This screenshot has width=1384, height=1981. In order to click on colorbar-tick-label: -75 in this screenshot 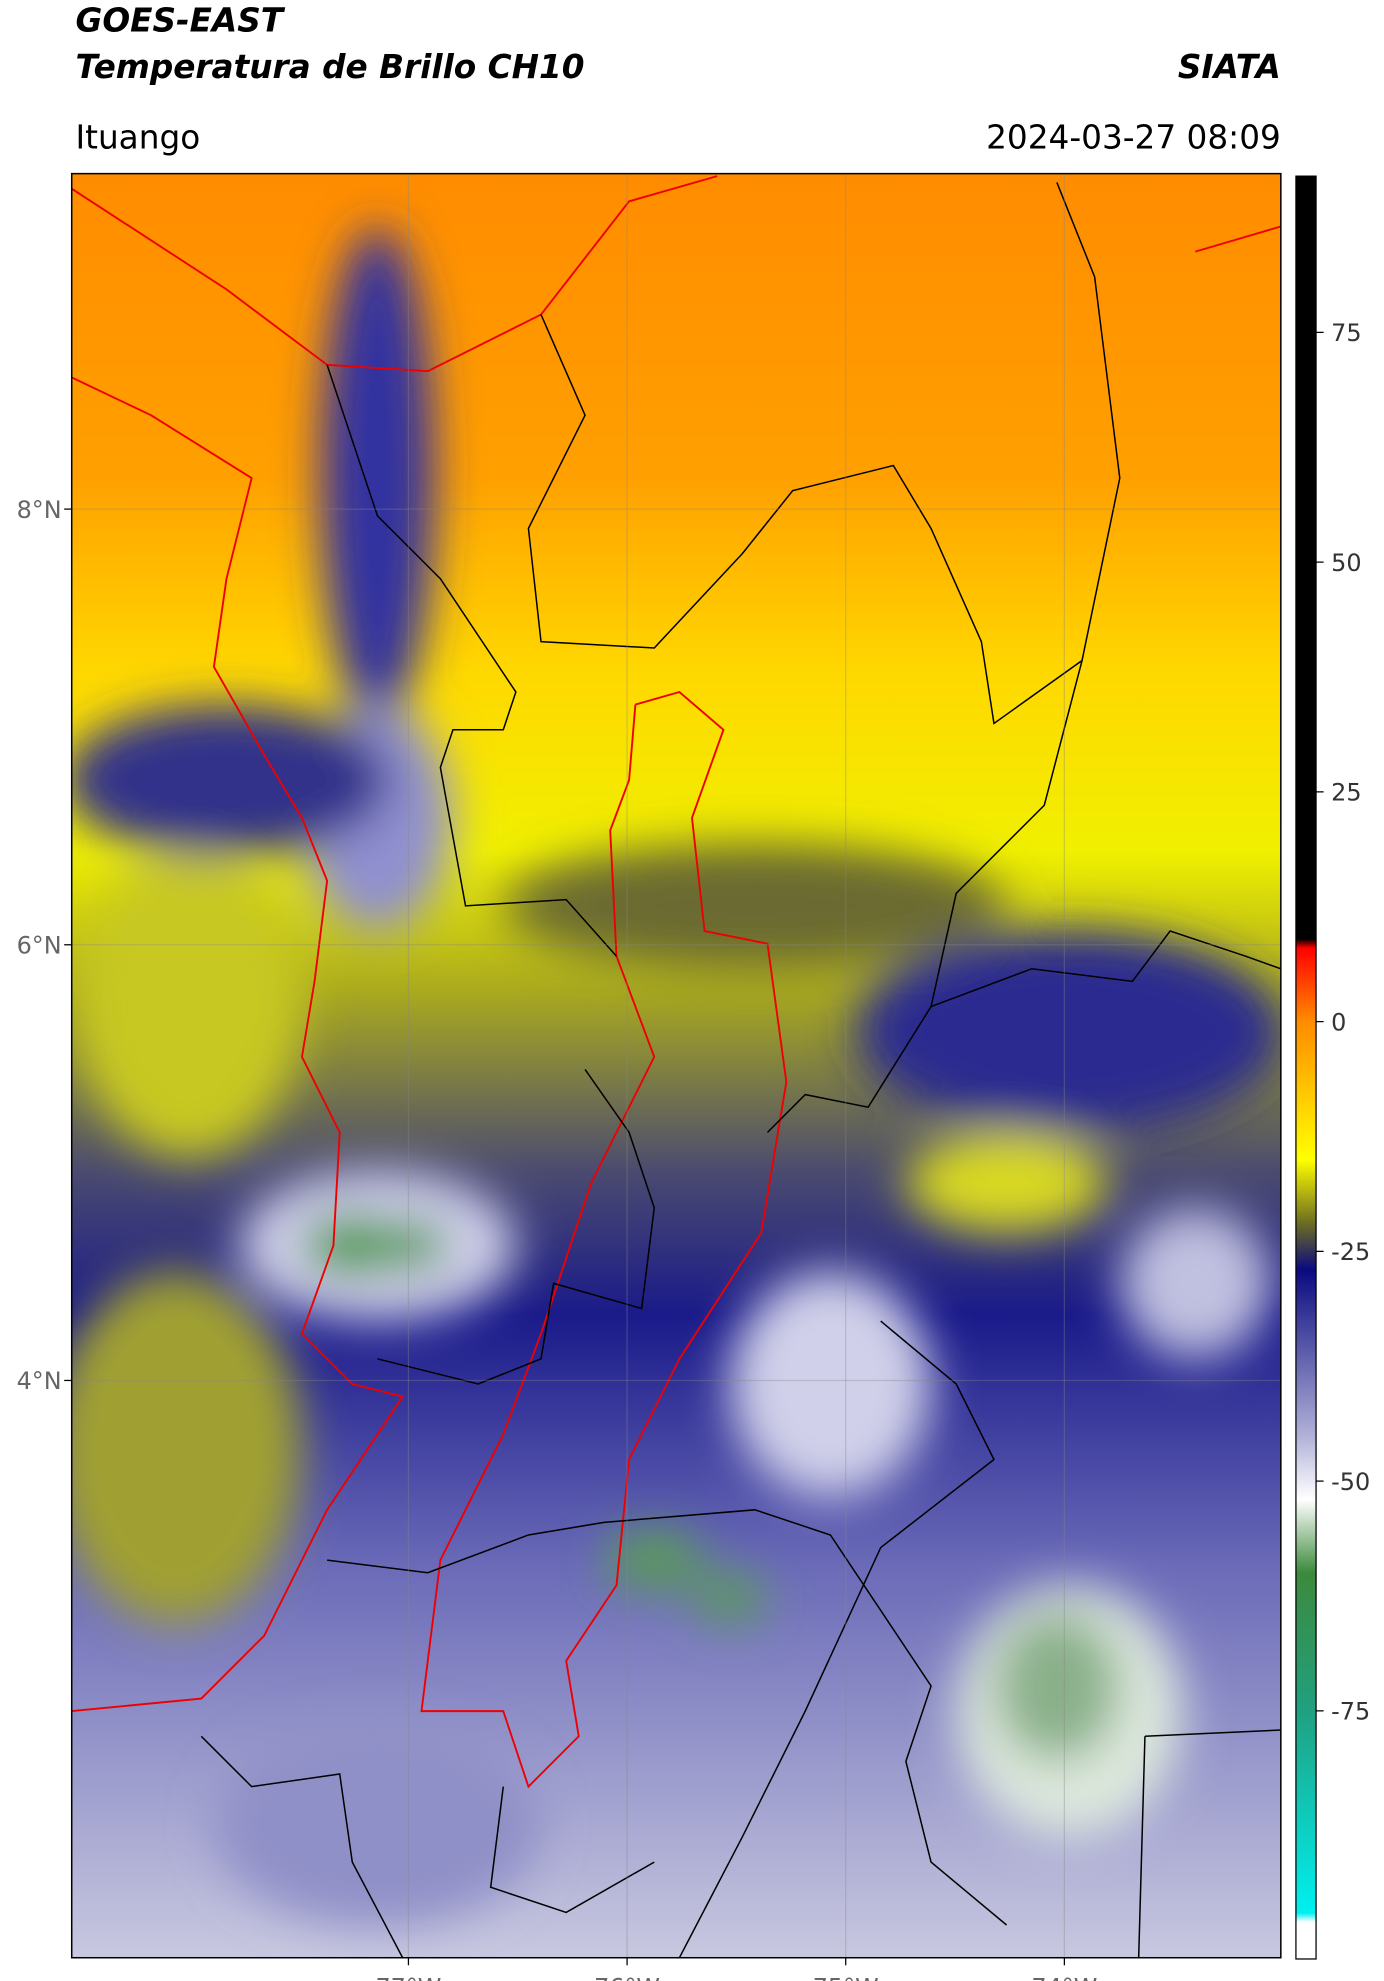, I will do `click(1350, 1712)`.